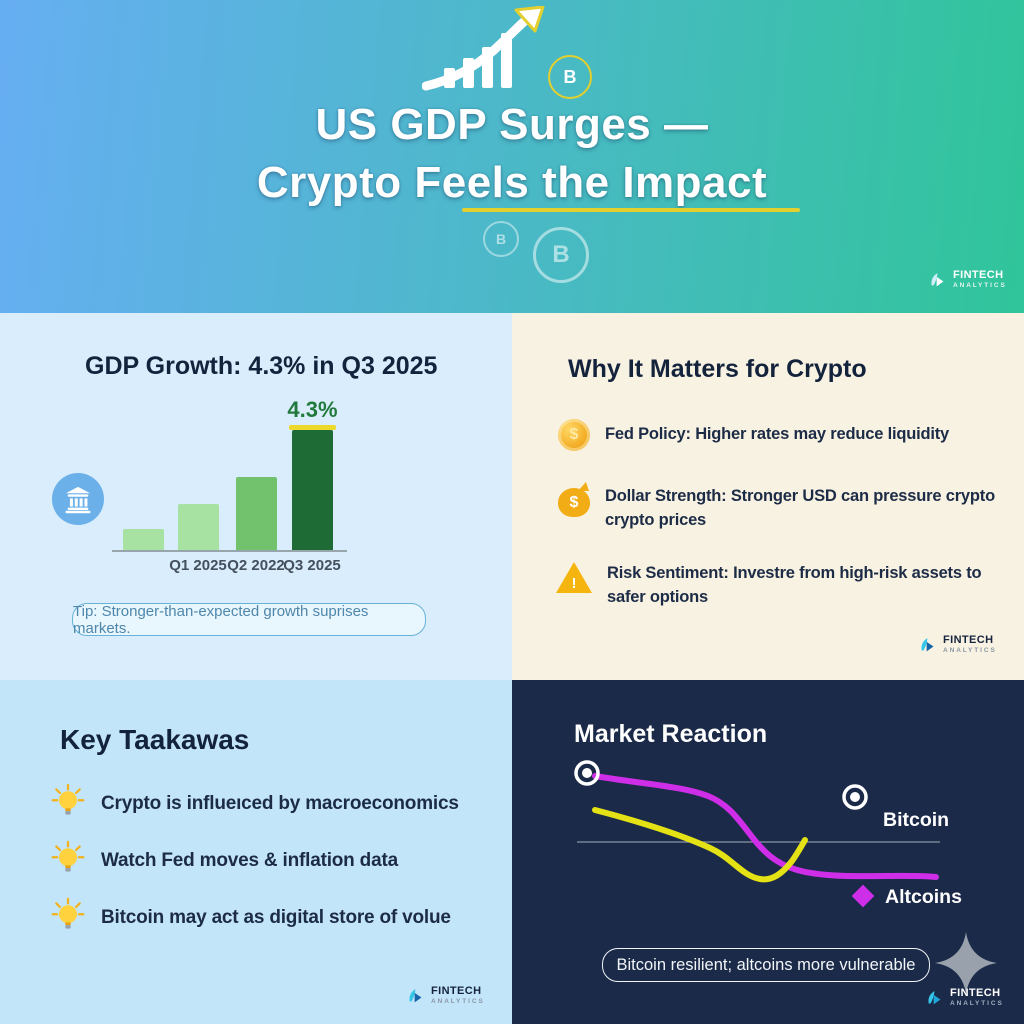 This screenshot has height=1024, width=1024. What do you see at coordinates (483, 48) in the screenshot?
I see `growth-chart-arrow-icon` at bounding box center [483, 48].